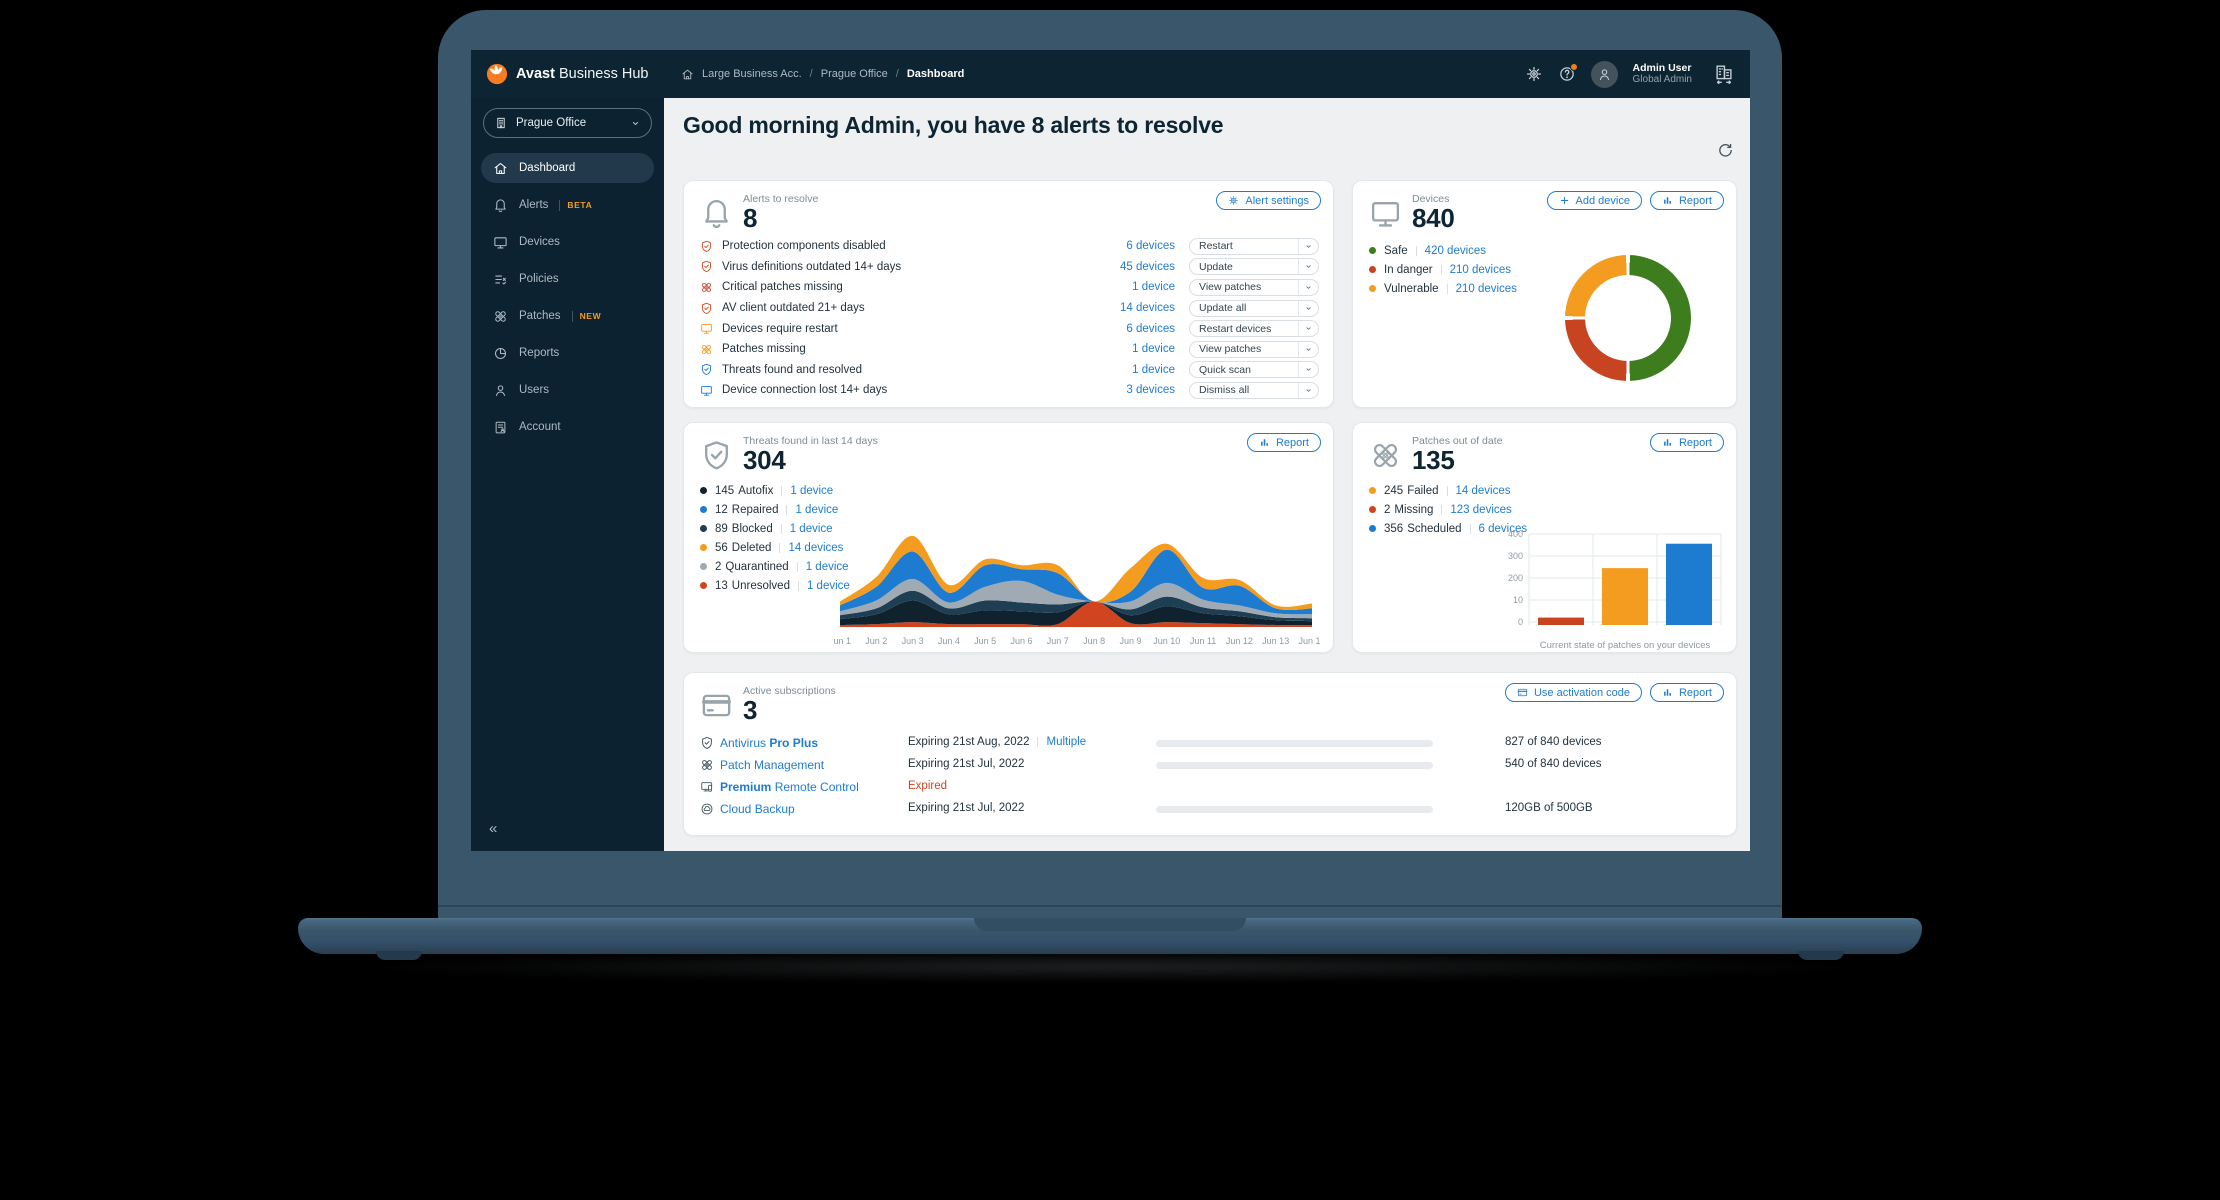  Describe the element at coordinates (772, 765) in the screenshot. I see `subscription-name-link: Patch Management` at that location.